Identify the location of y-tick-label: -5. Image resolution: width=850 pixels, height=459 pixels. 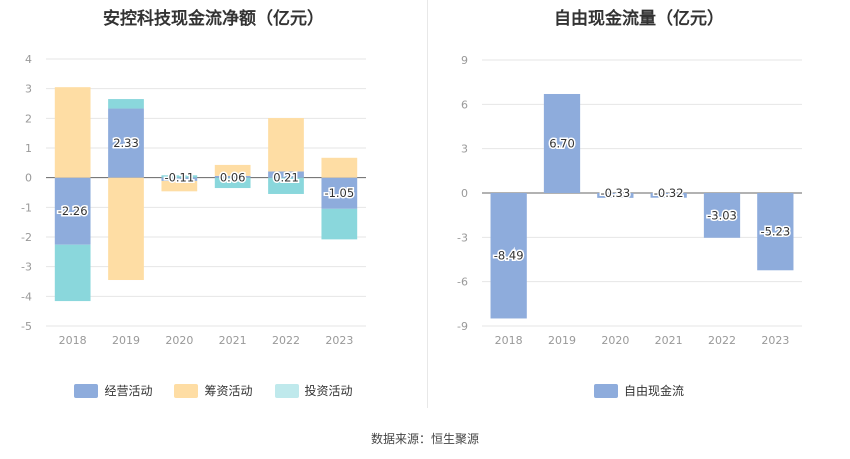
(26, 326).